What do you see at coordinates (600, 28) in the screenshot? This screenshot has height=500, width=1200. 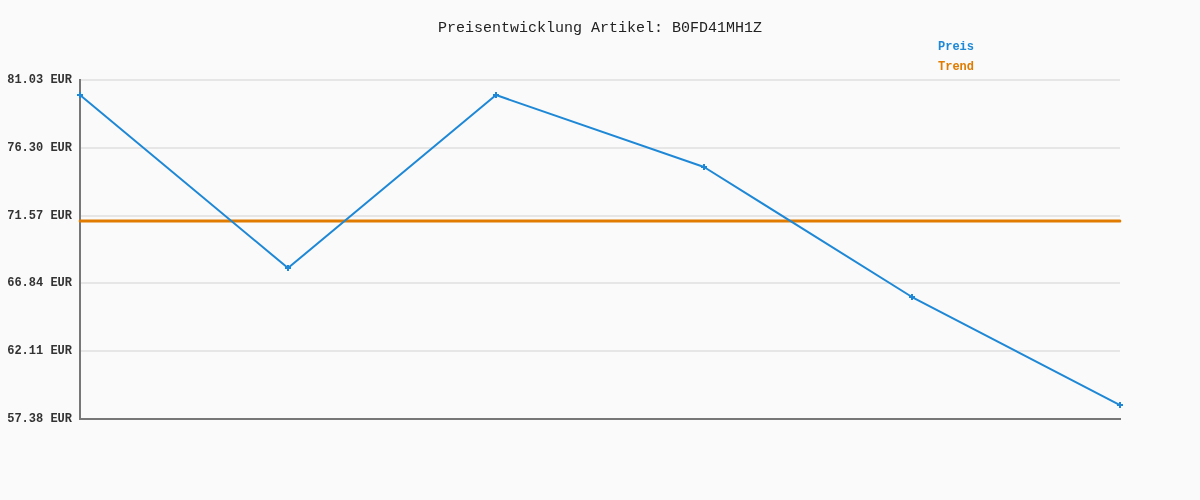 I see `chart-title: Preisentwicklung Artikel: B0FD41MH1Z` at bounding box center [600, 28].